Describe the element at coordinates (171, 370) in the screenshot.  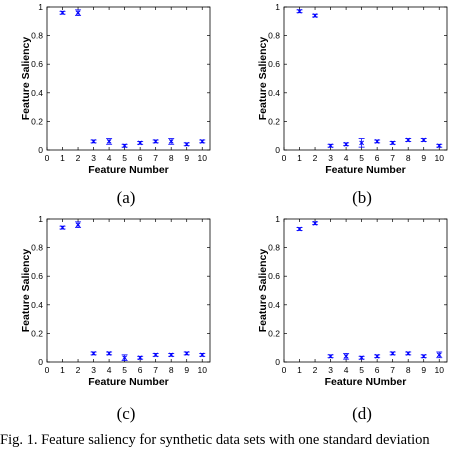
I see `x-tick-label: 8` at that location.